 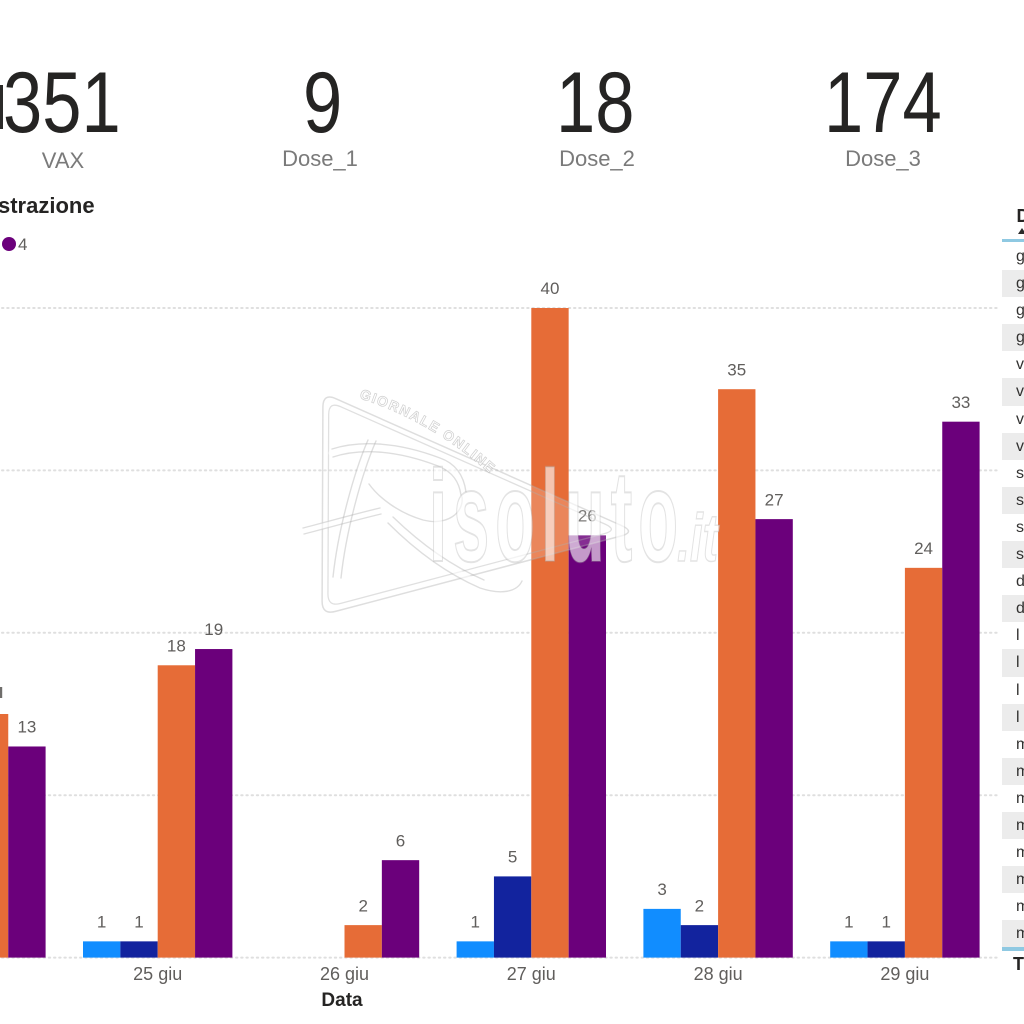 What do you see at coordinates (698, 538) in the screenshot?
I see `svg-text: .it` at bounding box center [698, 538].